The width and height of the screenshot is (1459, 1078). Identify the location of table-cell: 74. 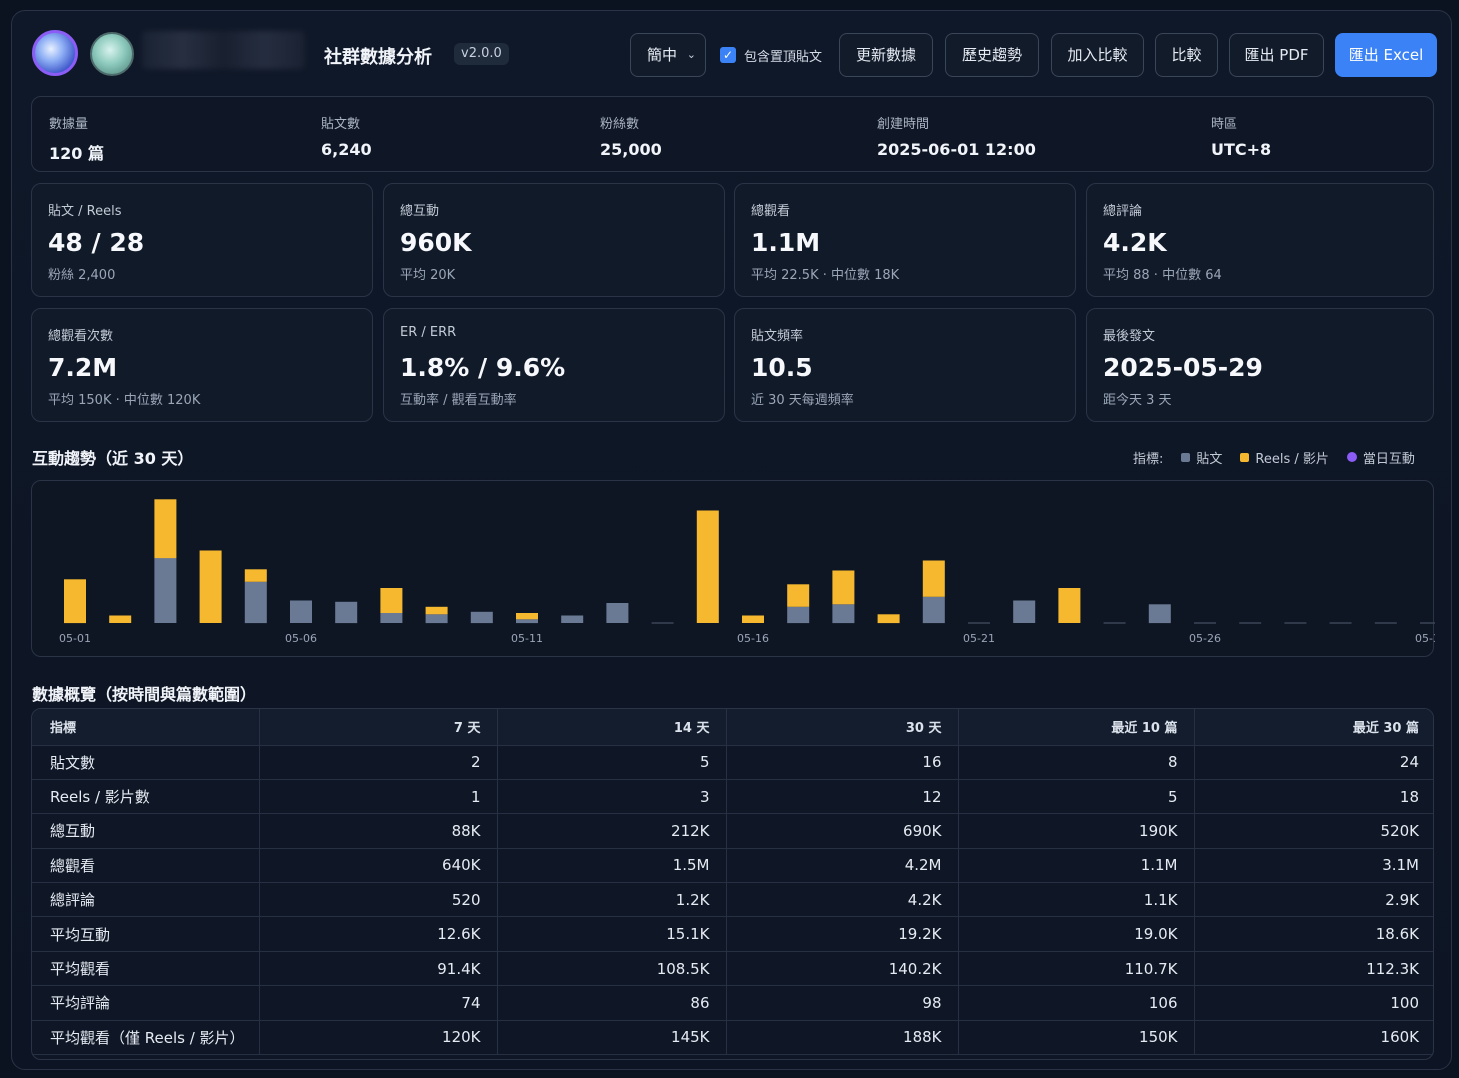
(378, 1003).